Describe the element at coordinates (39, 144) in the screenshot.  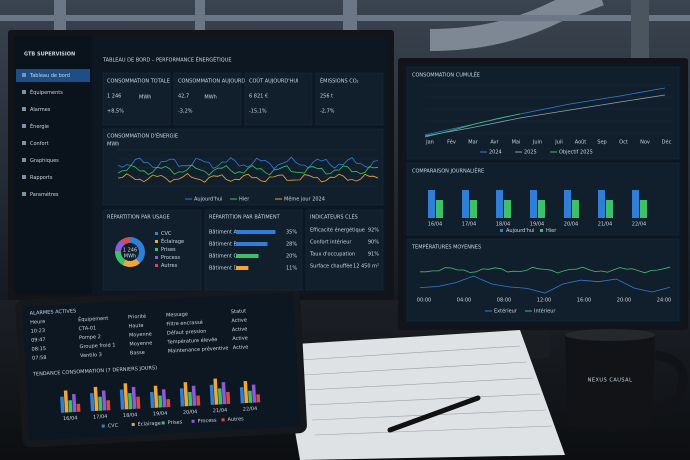
I see `menu-item: Confort` at that location.